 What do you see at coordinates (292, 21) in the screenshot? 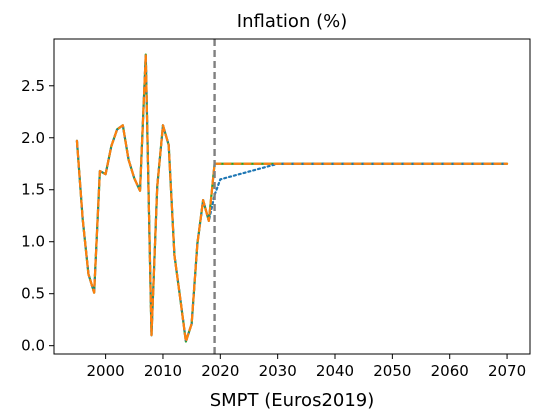
I see `chart-title: Inflation (%)` at bounding box center [292, 21].